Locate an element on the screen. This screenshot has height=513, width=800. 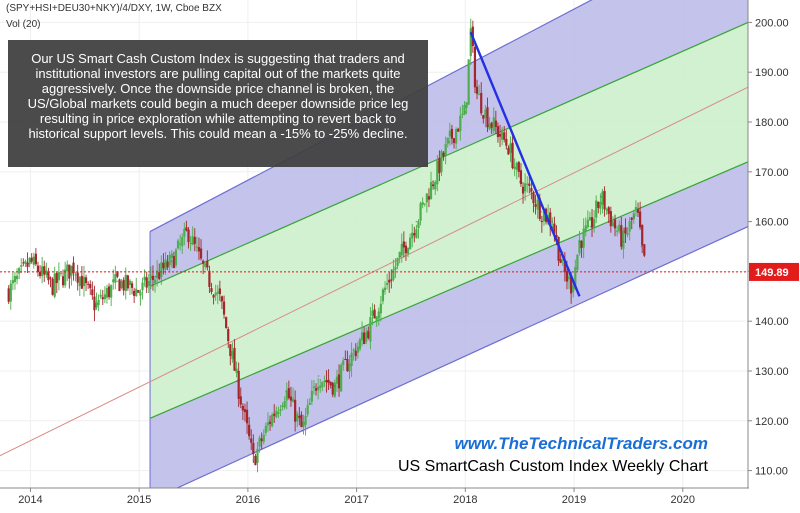
x-tick-label: 2015 is located at coordinates (139, 500).